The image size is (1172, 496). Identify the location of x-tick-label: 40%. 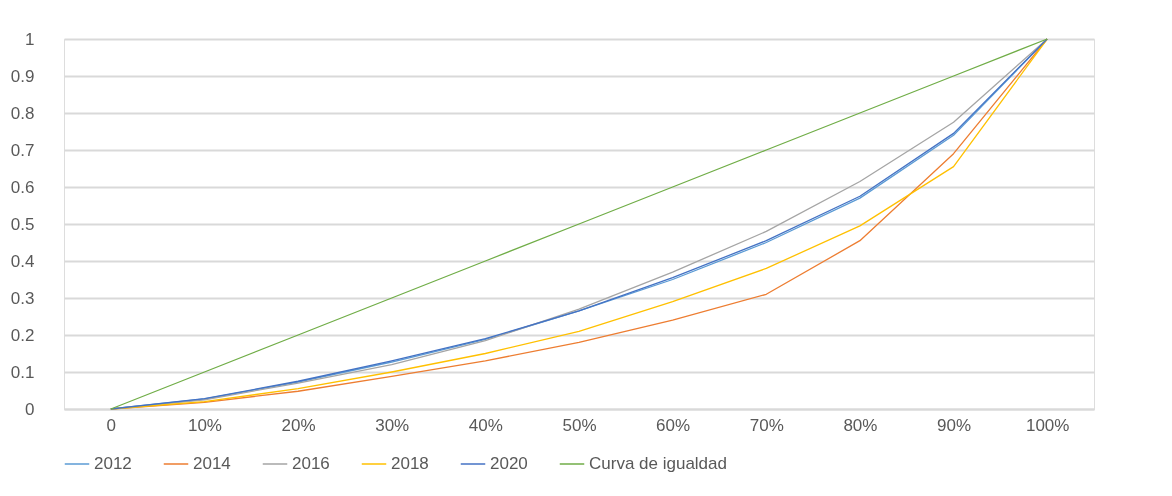
(485, 425).